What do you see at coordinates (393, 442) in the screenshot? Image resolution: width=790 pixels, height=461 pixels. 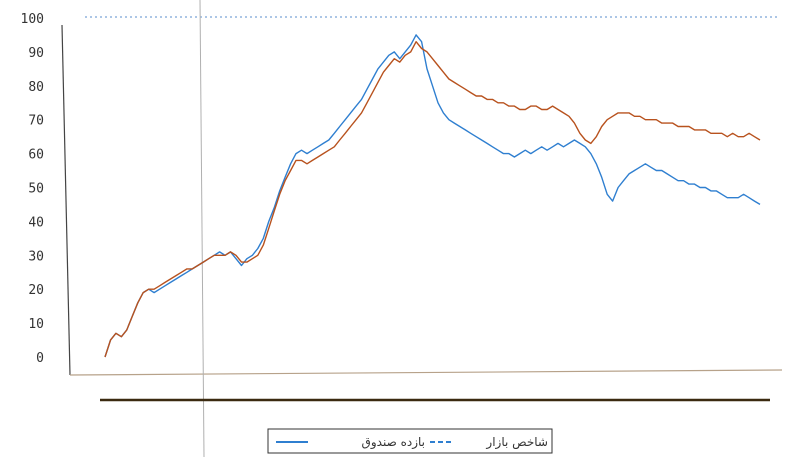 I see `legend-item-fund-label: بازده صندوق` at bounding box center [393, 442].